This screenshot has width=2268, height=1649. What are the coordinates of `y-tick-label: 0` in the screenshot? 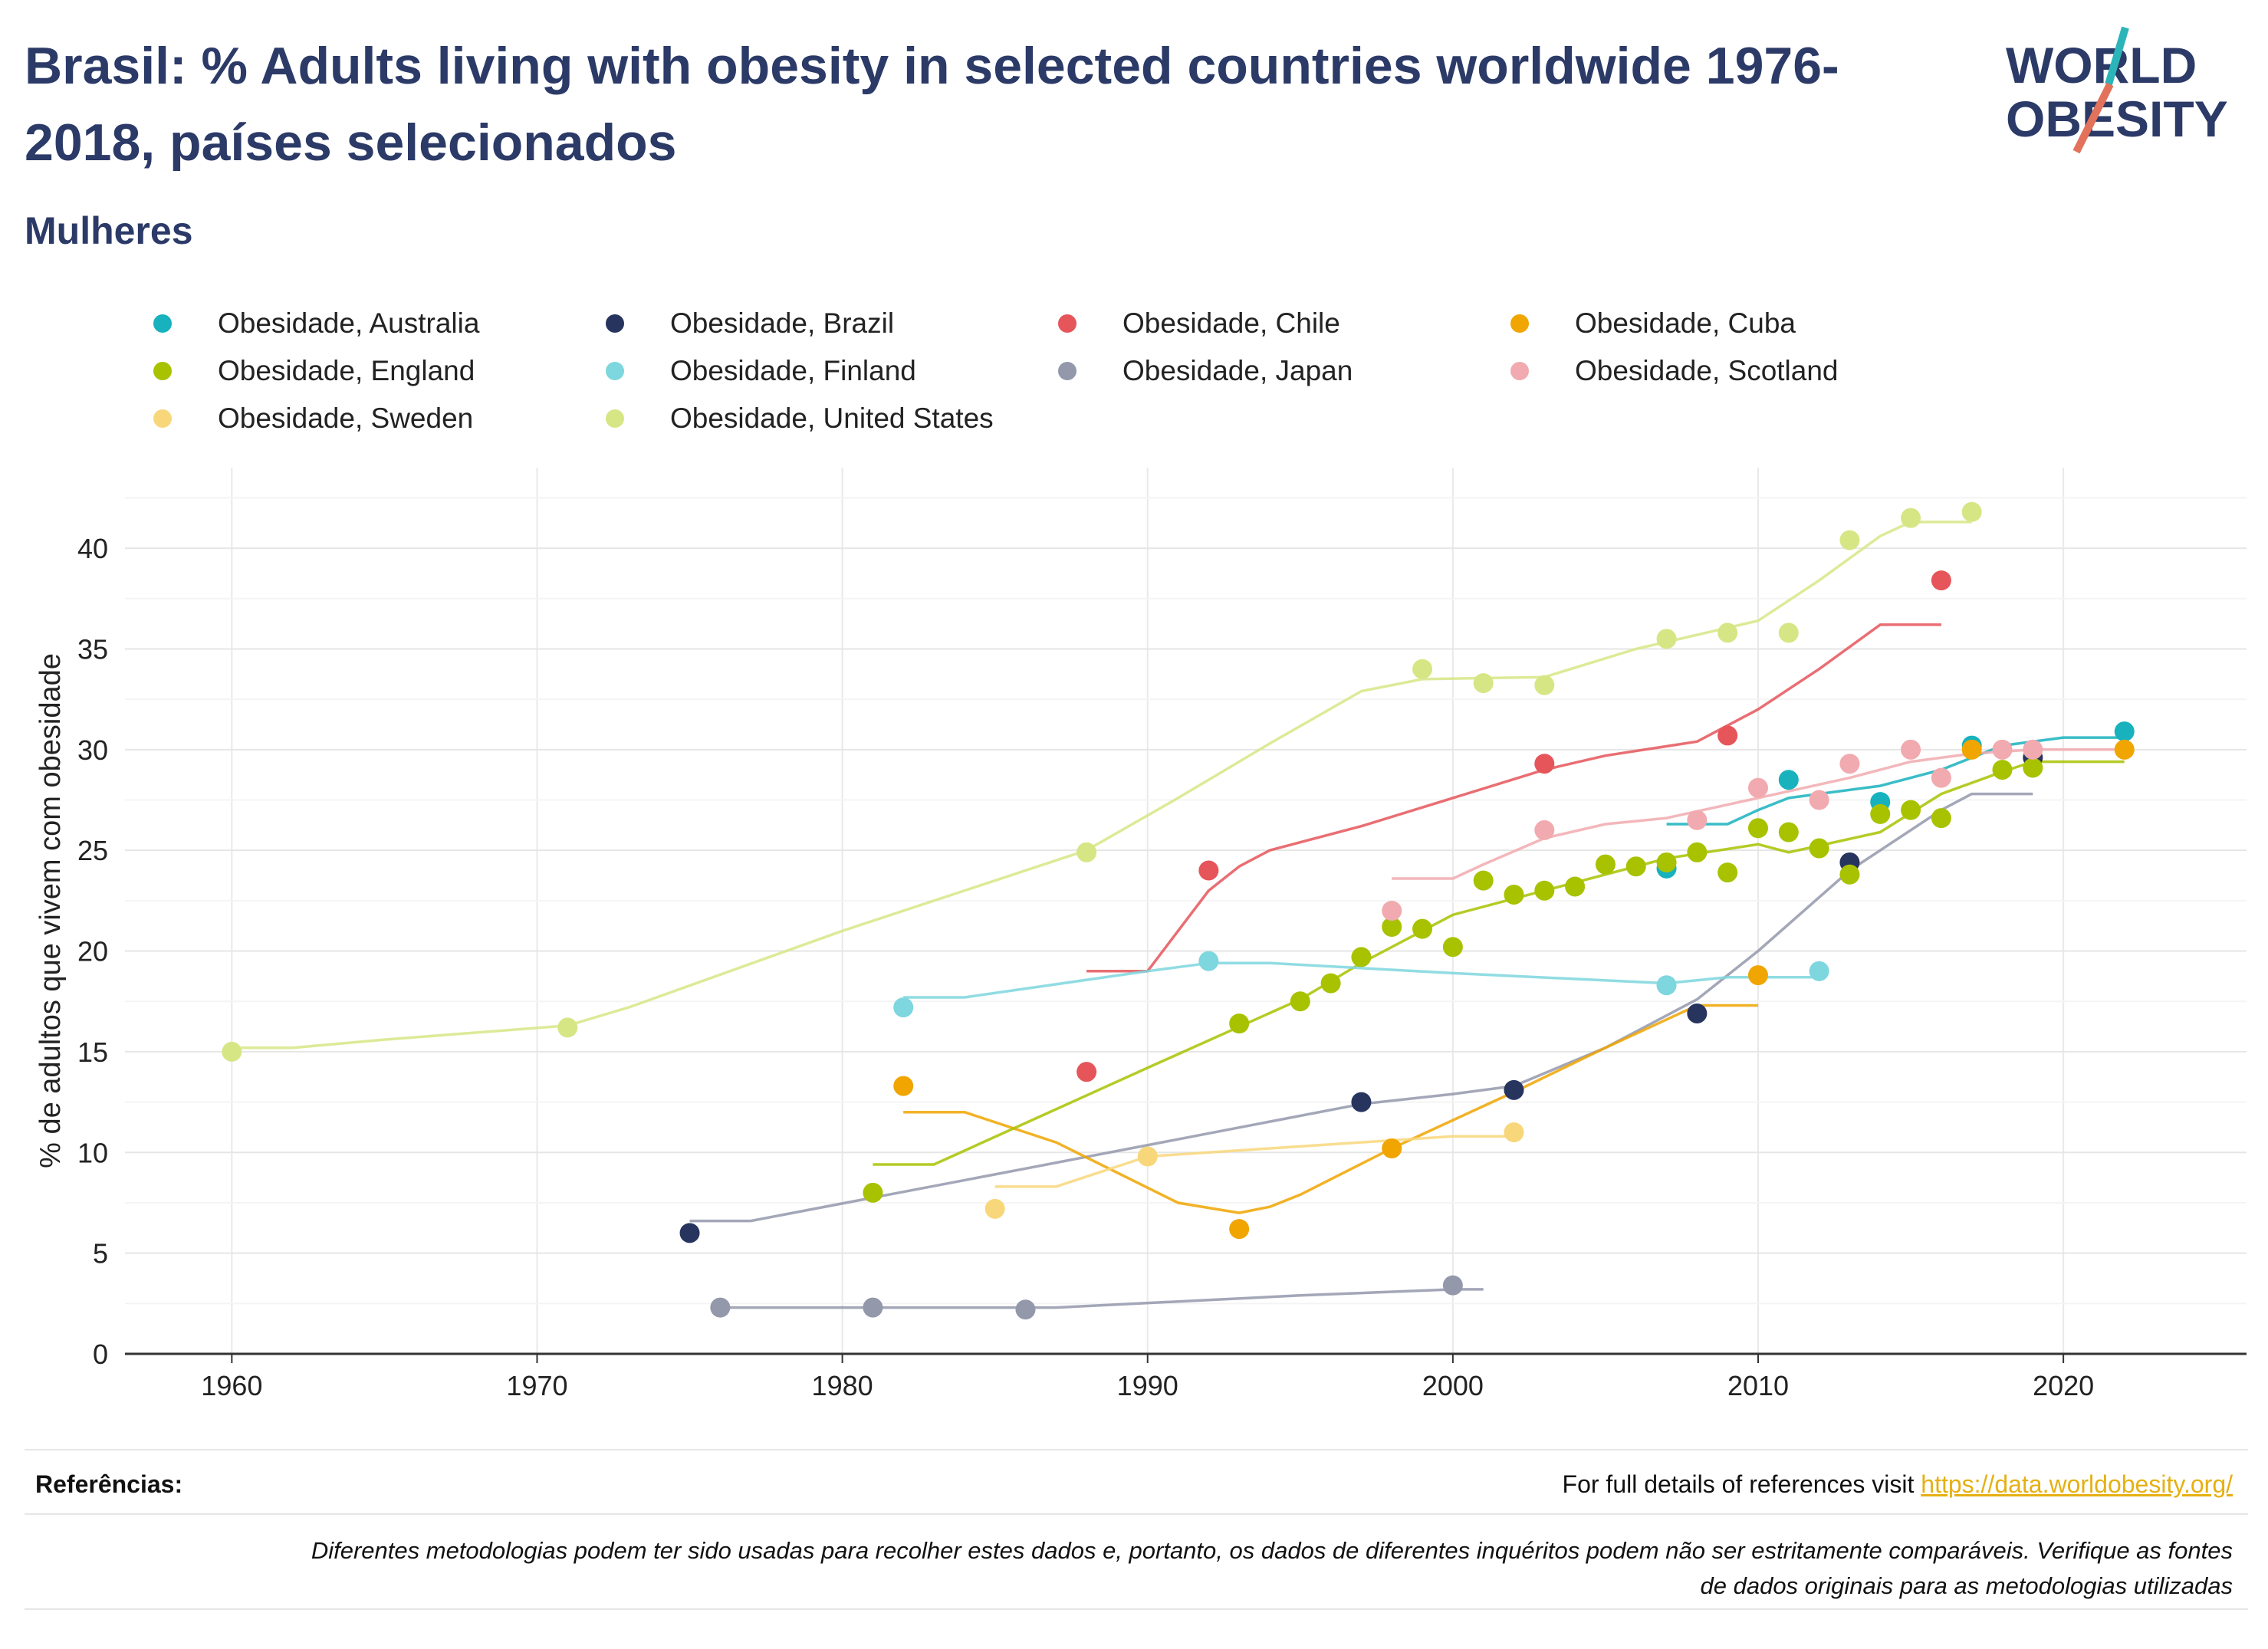 It's located at (100, 1354).